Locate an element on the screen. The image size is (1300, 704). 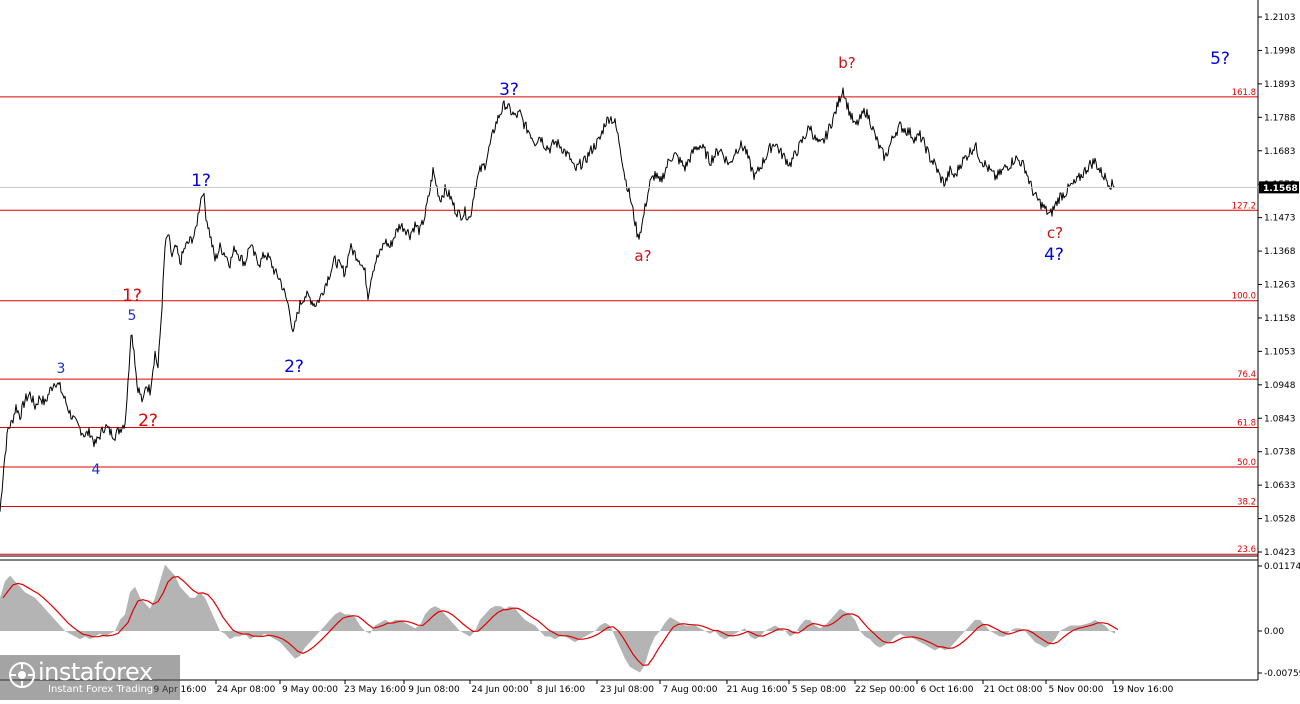
current-price-label: 1.1568 is located at coordinates (1280, 189).